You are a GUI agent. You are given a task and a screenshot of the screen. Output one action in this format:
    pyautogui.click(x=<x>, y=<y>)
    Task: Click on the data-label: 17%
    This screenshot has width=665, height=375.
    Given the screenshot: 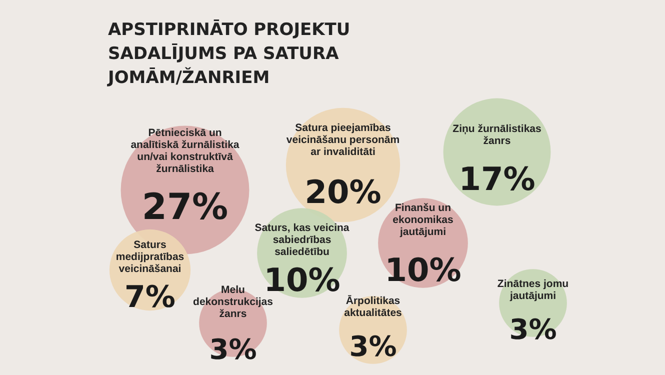 What is the action you would take?
    pyautogui.click(x=497, y=179)
    